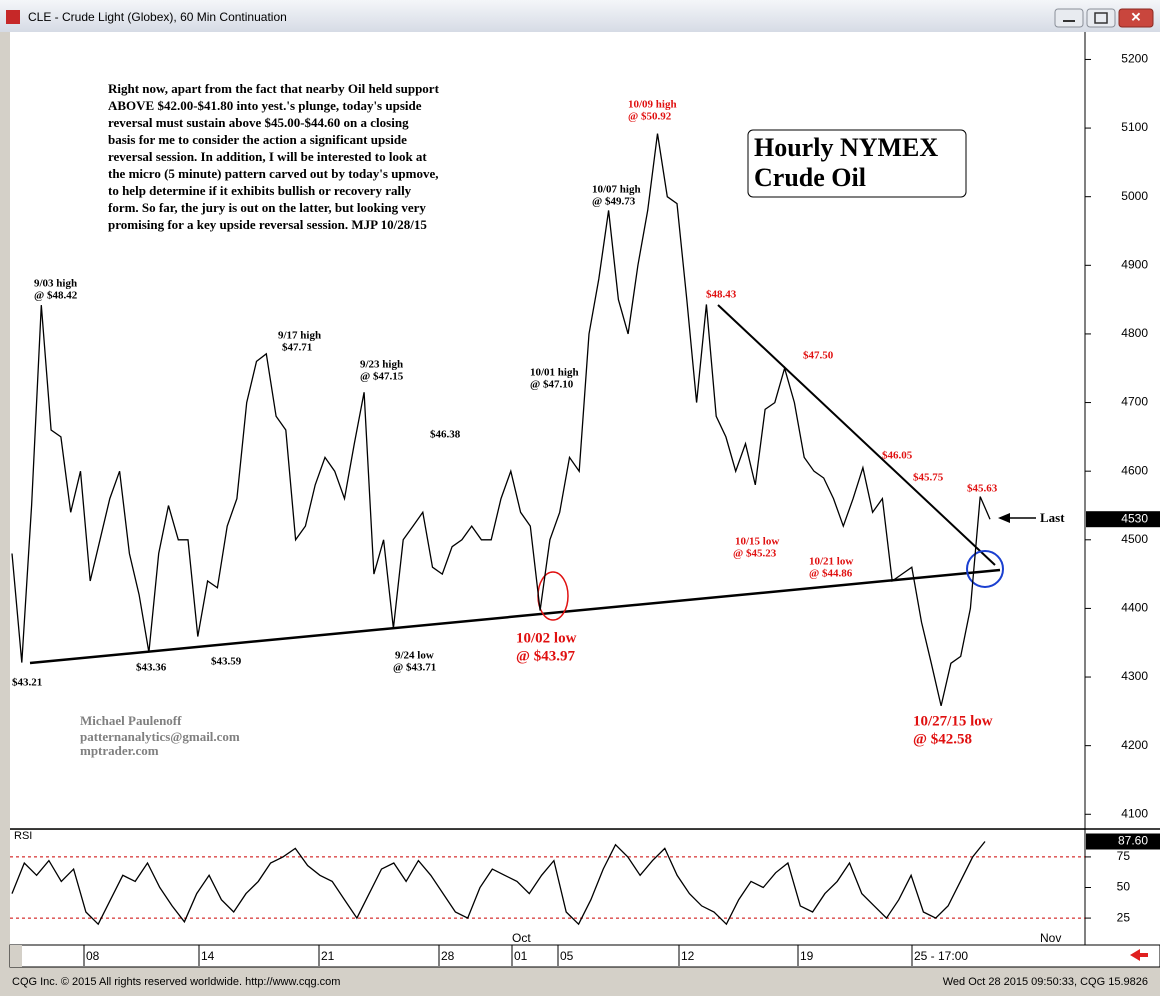 This screenshot has width=1160, height=996. What do you see at coordinates (414, 656) in the screenshot?
I see `annotation: 9/24 low` at bounding box center [414, 656].